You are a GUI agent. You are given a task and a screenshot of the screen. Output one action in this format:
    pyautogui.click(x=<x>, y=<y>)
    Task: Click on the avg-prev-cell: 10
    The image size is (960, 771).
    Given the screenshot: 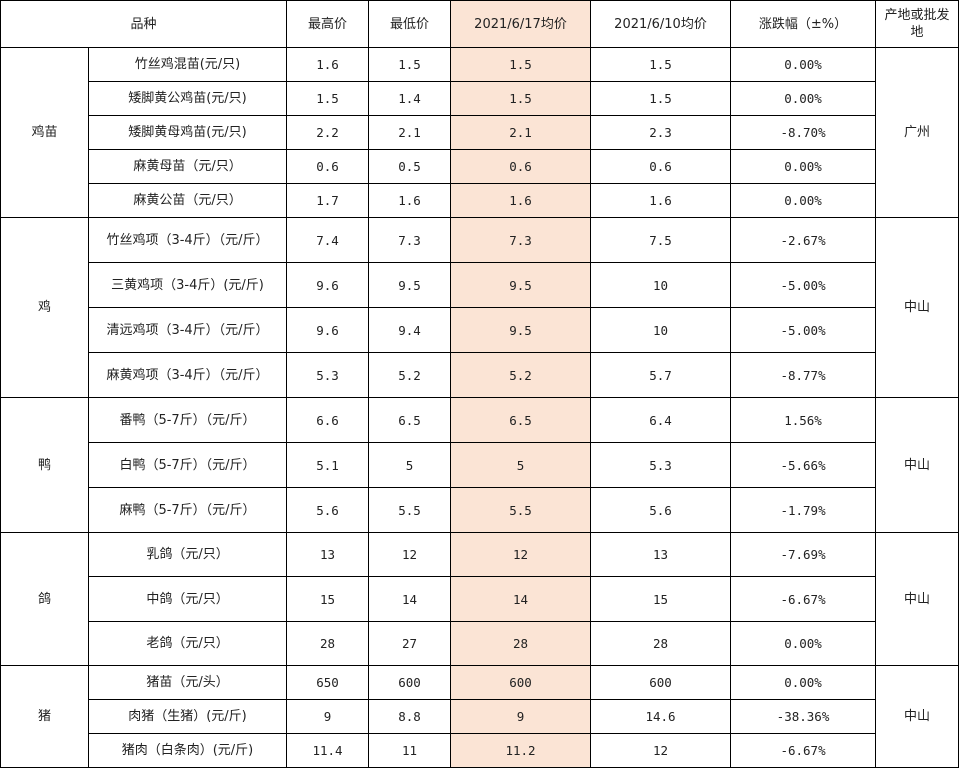 What is the action you would take?
    pyautogui.click(x=661, y=330)
    